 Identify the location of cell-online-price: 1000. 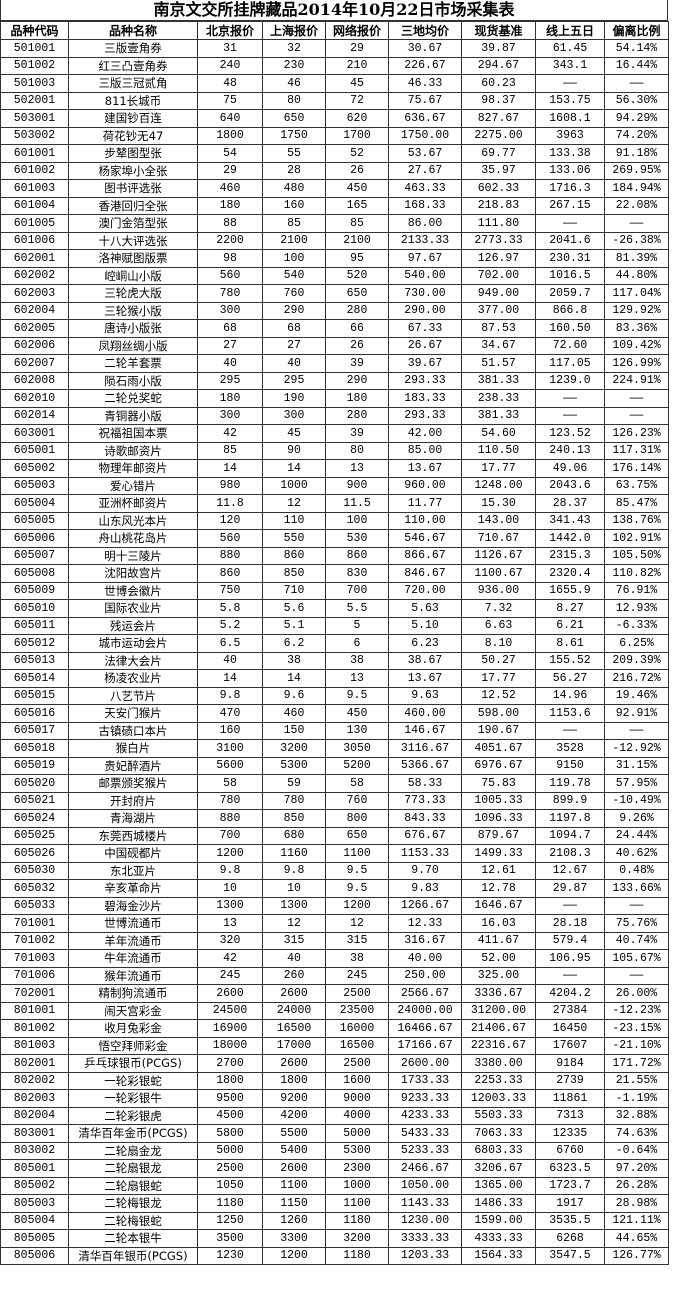
(357, 1185).